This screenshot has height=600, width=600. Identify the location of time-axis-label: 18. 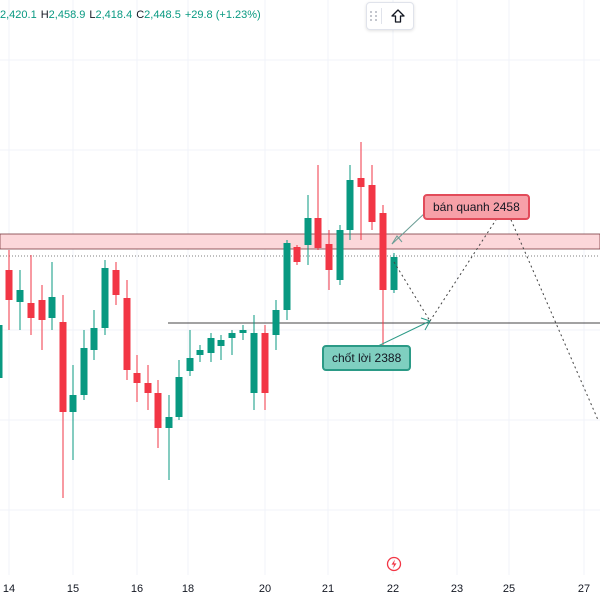
(188, 589).